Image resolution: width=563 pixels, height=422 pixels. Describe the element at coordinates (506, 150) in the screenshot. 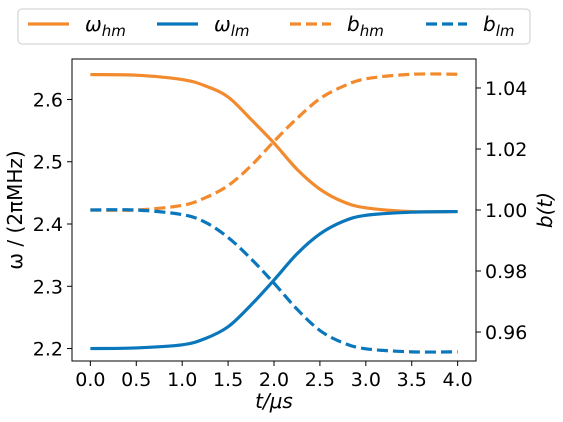

I see `y-right-tick-label: 1.02` at that location.